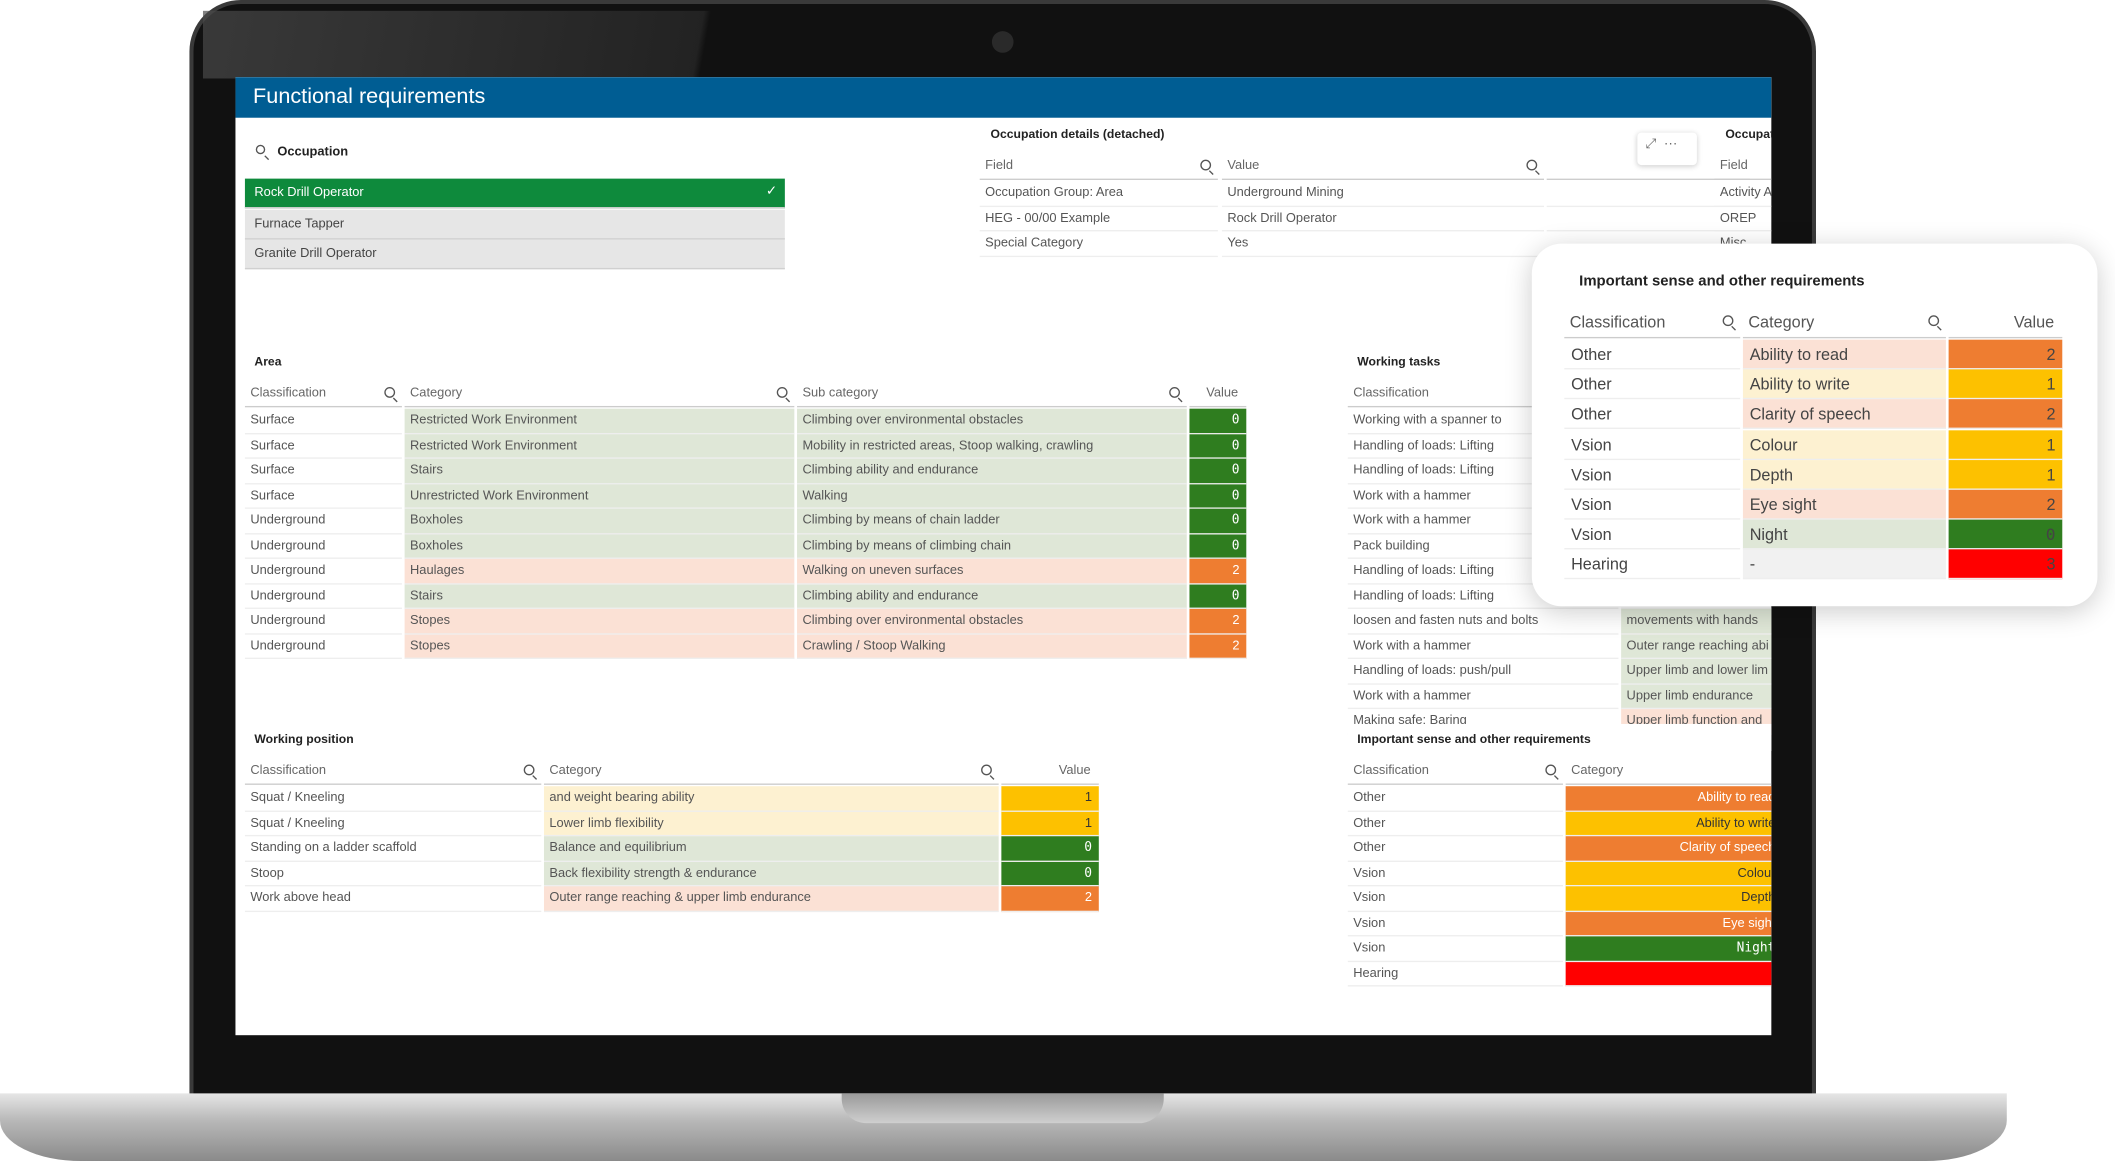 Image resolution: width=2115 pixels, height=1161 pixels. I want to click on column-header: Sub category, so click(992, 394).